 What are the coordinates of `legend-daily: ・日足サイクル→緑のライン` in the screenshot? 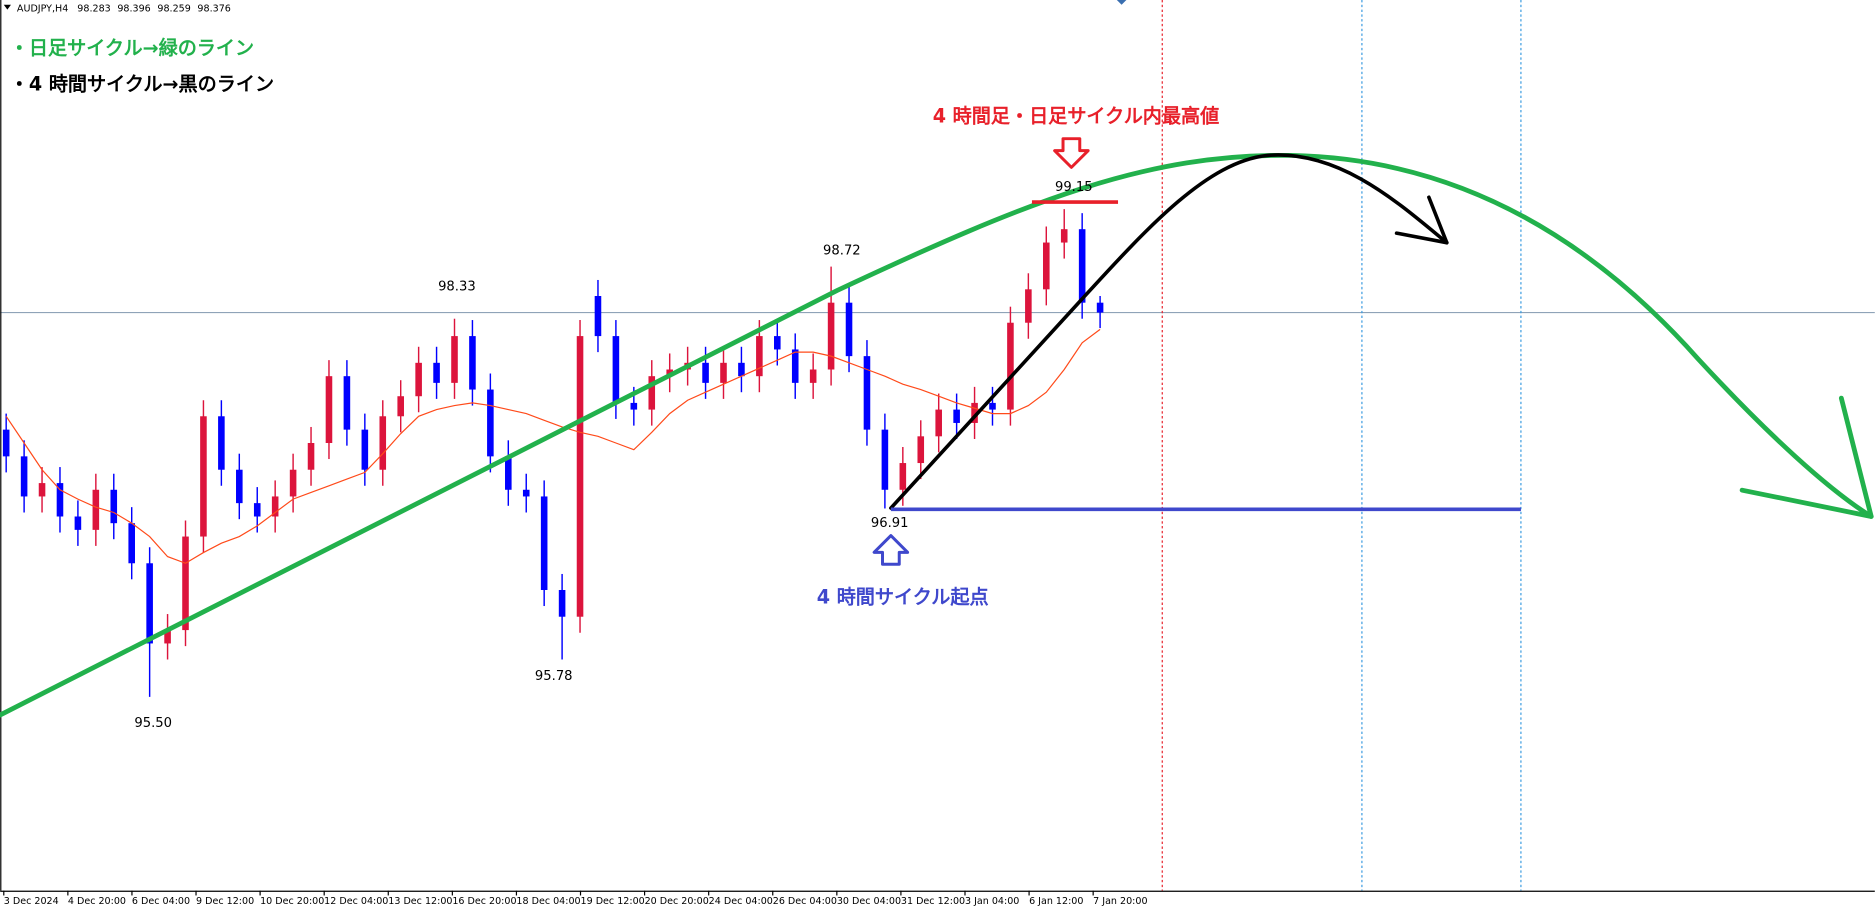 It's located at (132, 48).